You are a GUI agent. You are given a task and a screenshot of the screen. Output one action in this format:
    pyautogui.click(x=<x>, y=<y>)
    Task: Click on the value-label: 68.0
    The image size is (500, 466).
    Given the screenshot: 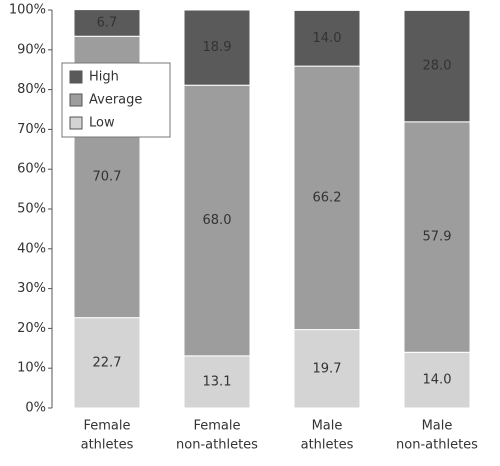 What is the action you would take?
    pyautogui.click(x=217, y=220)
    